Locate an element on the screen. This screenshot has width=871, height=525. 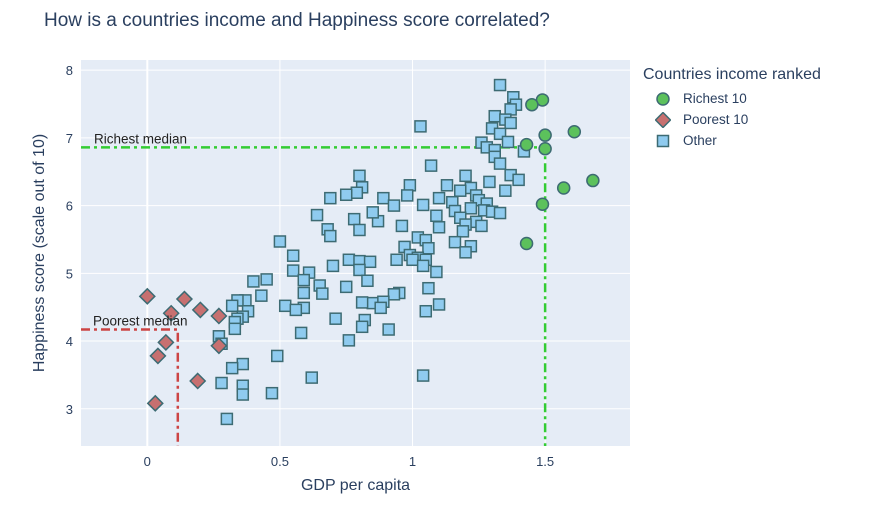
legend-item-richest-10: Richest 10 is located at coordinates (732, 98).